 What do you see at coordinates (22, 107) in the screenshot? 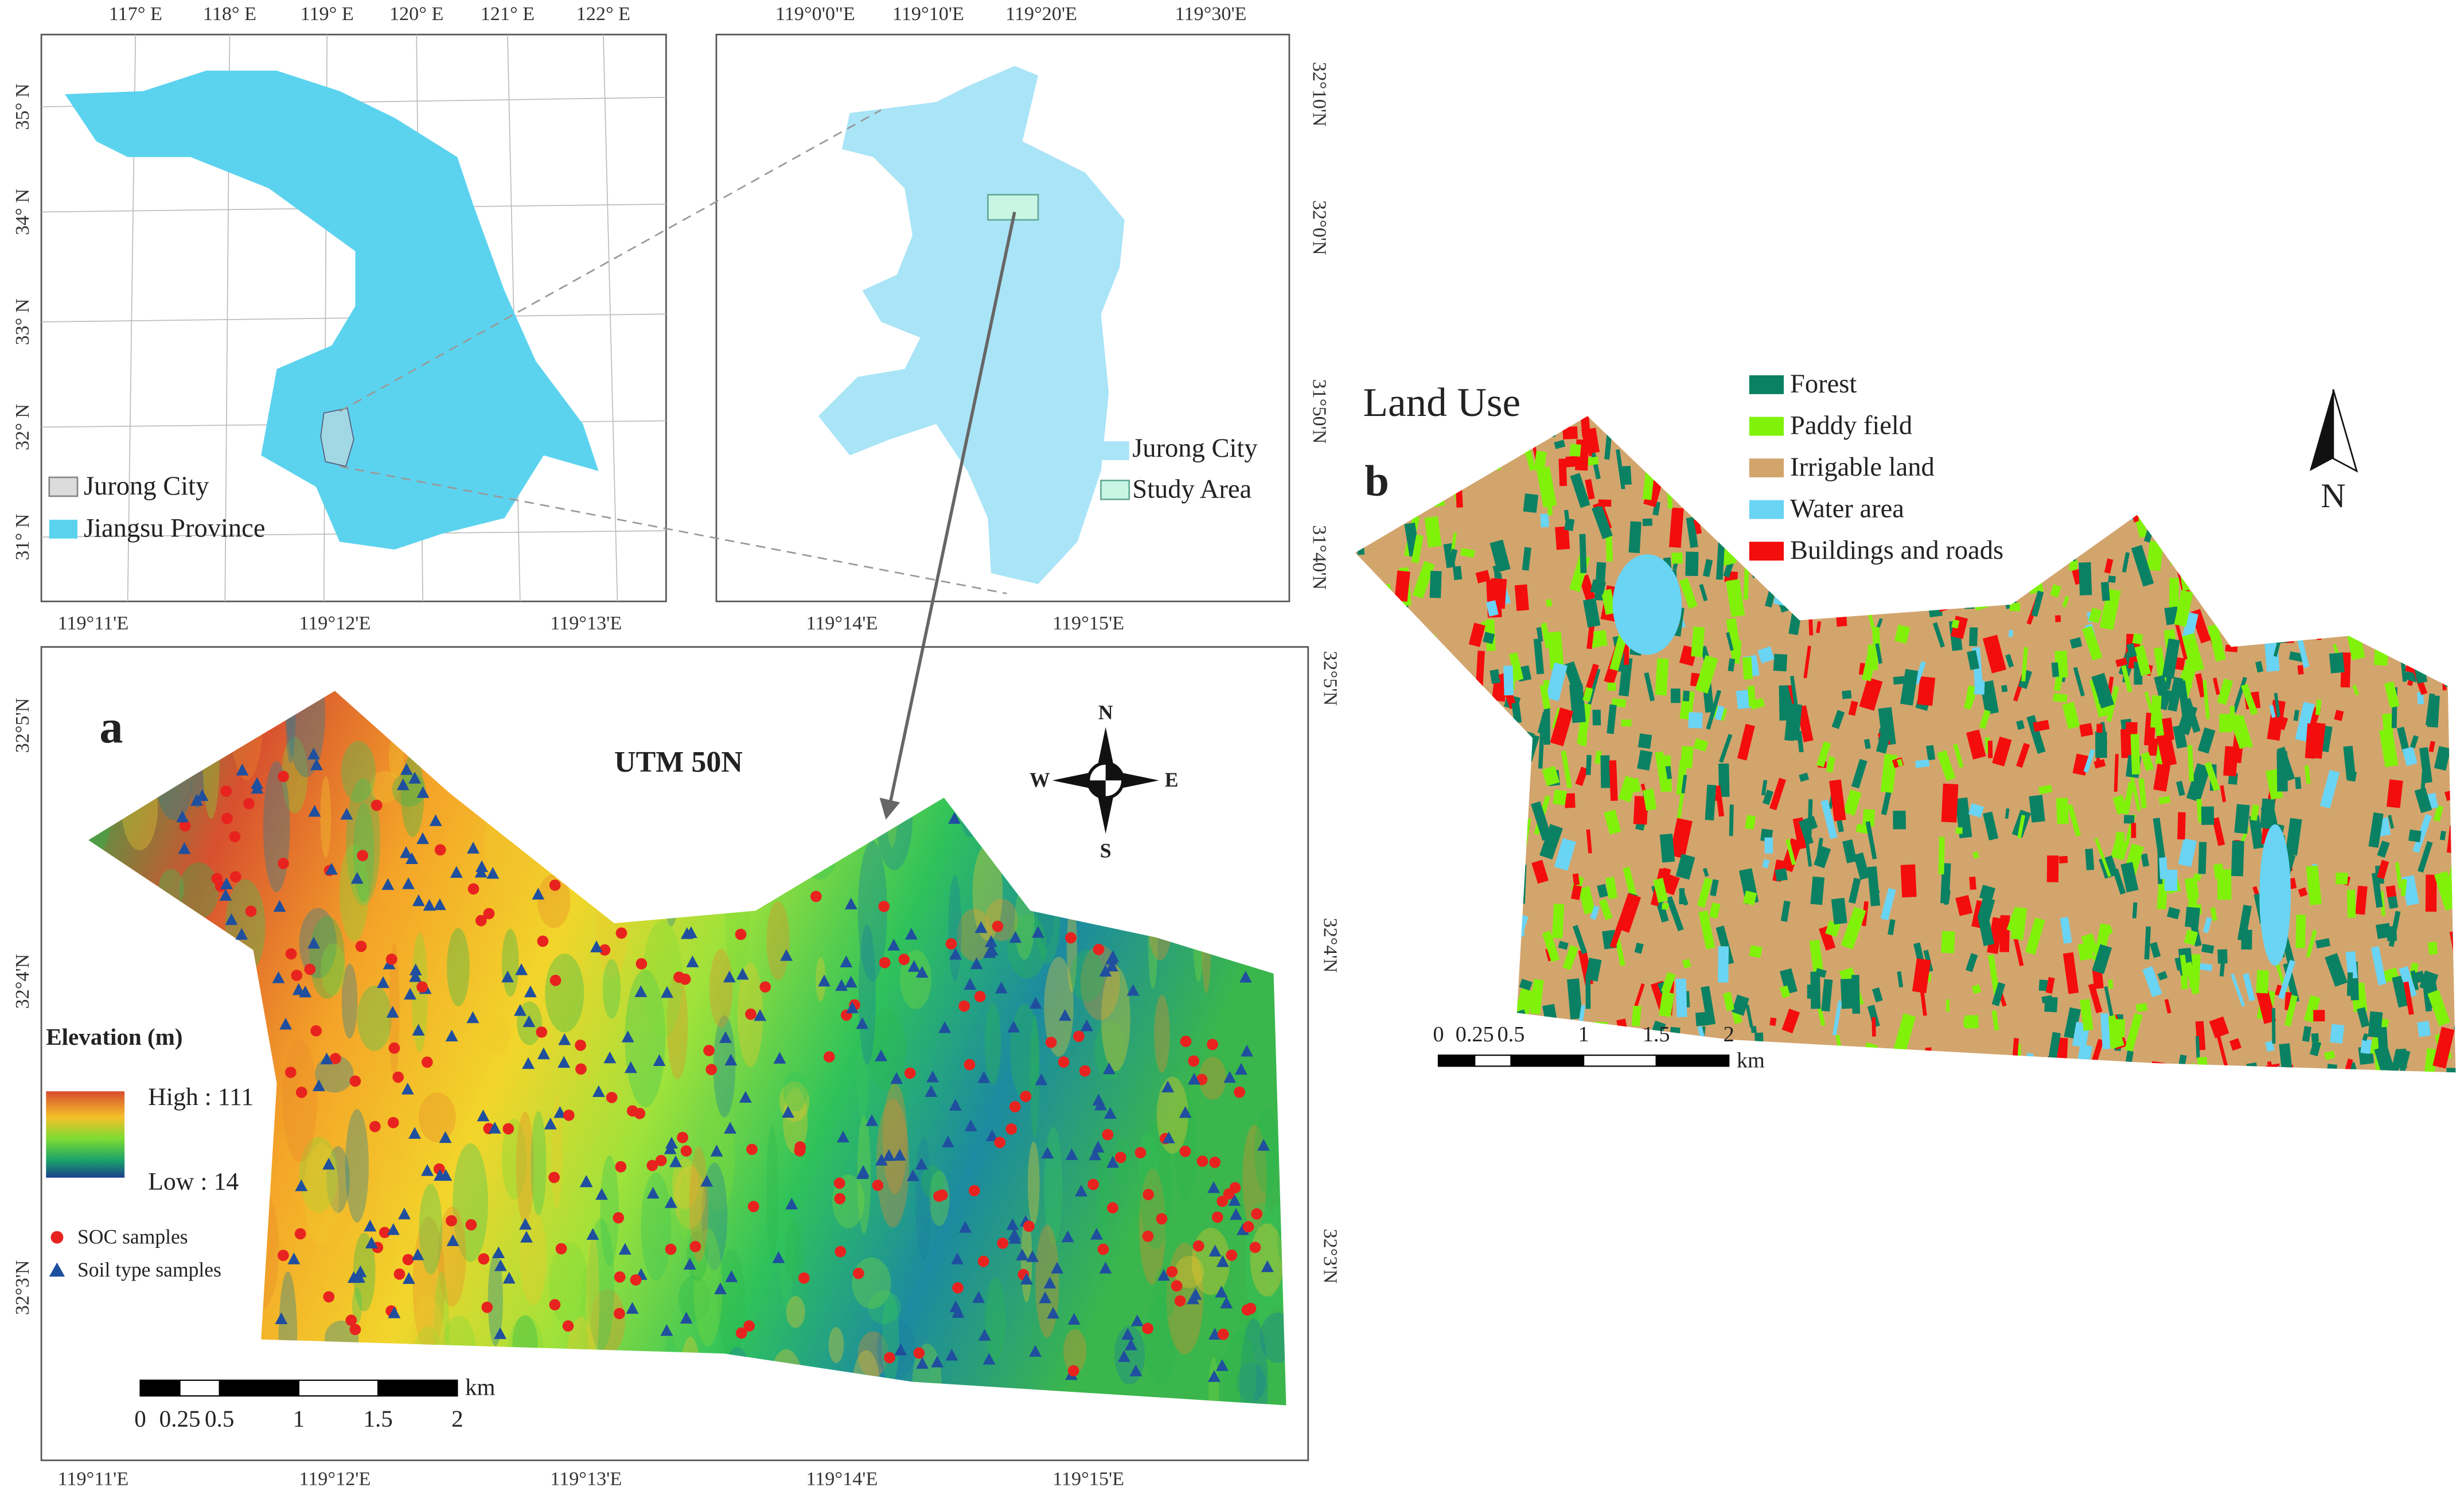
I see `lat-label: 35° N` at bounding box center [22, 107].